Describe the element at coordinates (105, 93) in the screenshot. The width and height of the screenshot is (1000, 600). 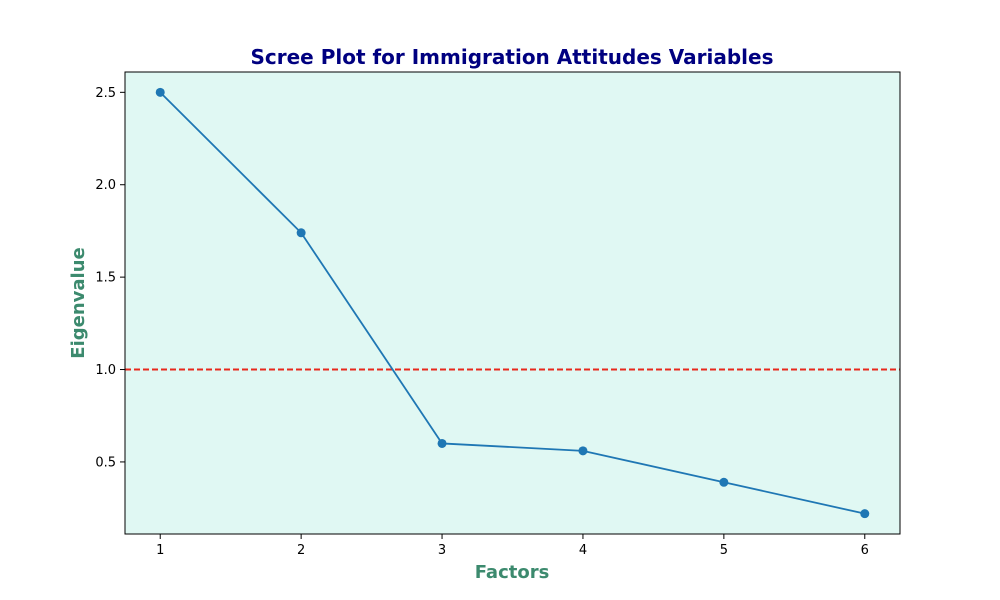
I see `y-tick-label: 2.5` at that location.